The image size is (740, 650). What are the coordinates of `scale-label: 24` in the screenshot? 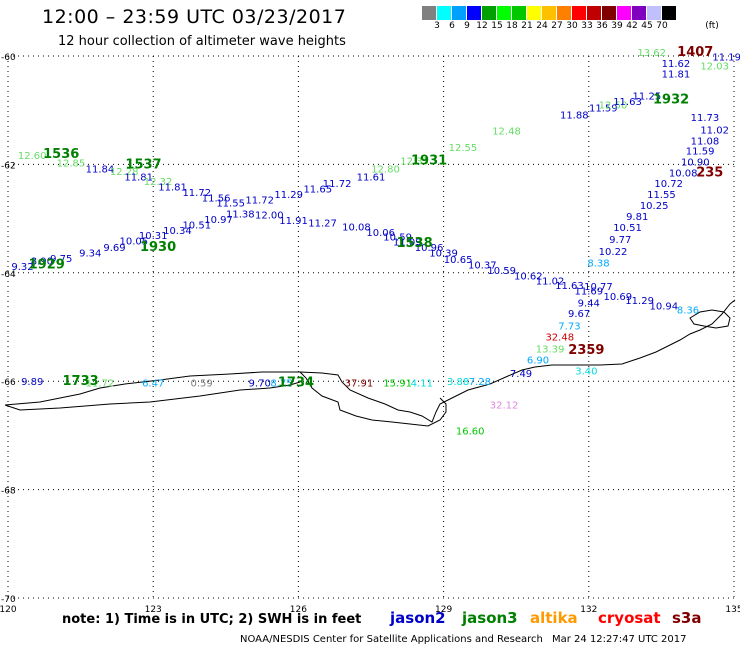 It's located at (542, 26).